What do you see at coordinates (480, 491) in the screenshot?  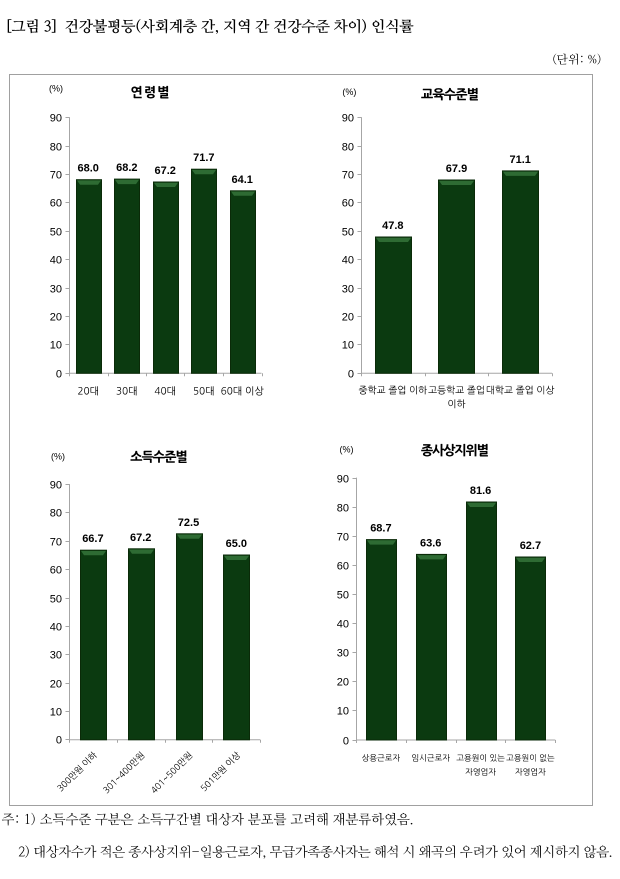 I see `svg-text: 81.6` at bounding box center [480, 491].